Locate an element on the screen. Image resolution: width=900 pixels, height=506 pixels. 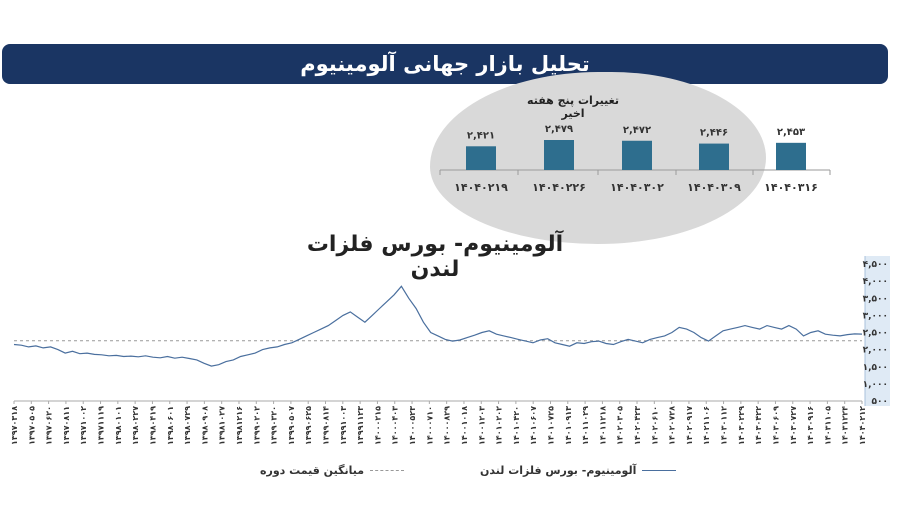
y-tick-label: ۲,۵۰۰ is located at coordinates (875, 334).